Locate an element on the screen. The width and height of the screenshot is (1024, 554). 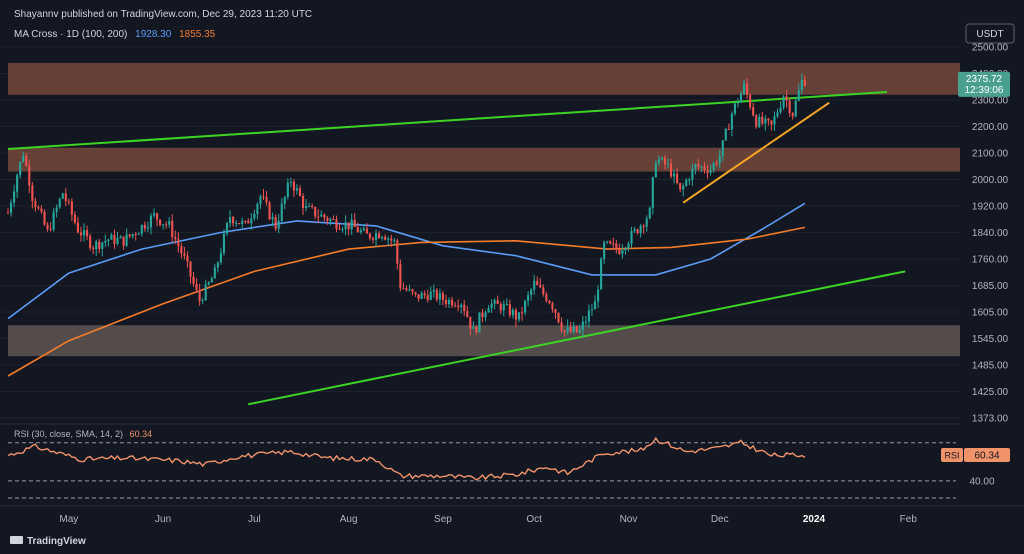
time-axis: May Jun Jul Aug Sep Oct Nov Dec 2024 Feb is located at coordinates (512, 515).